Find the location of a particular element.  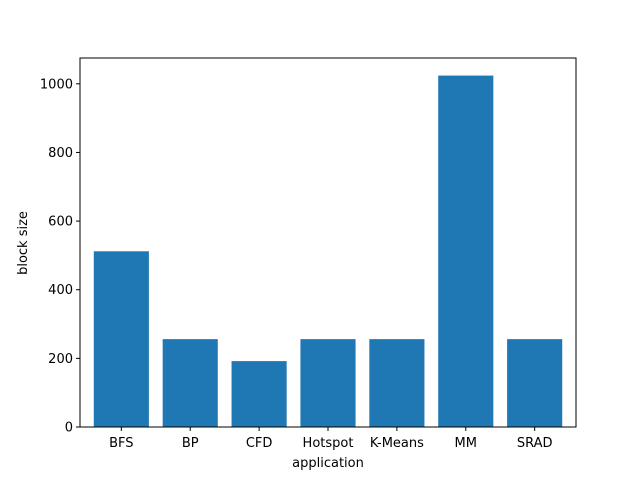

bar-bp is located at coordinates (190, 383).